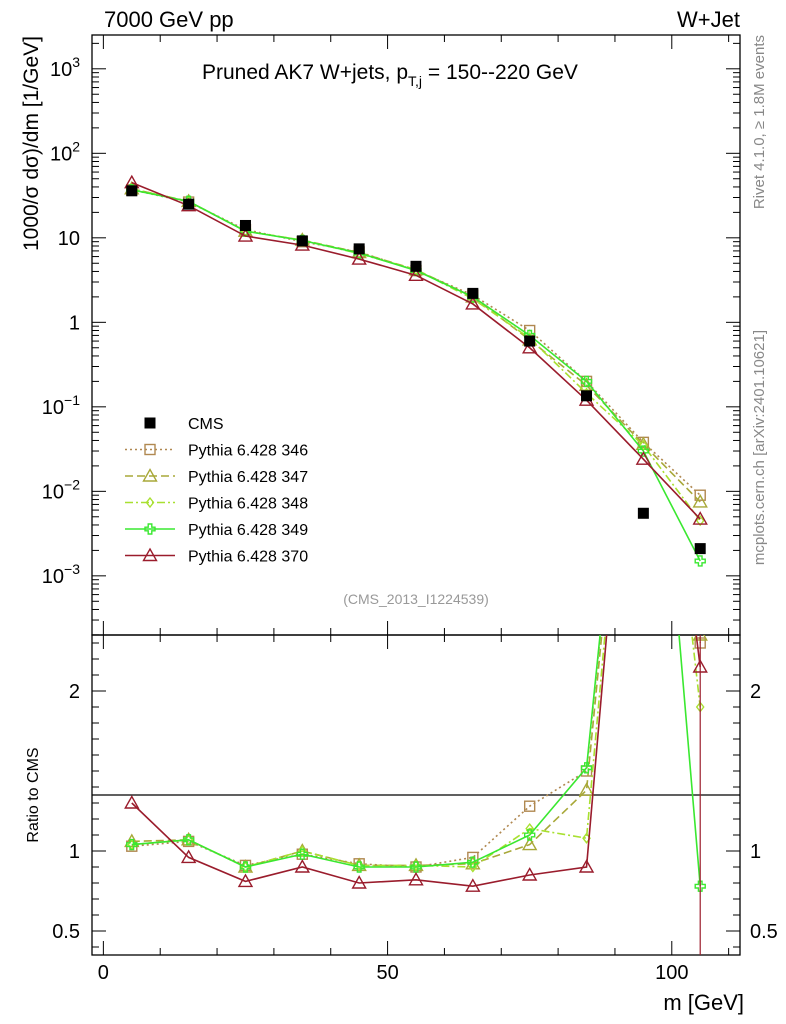 The width and height of the screenshot is (786, 1024). Describe the element at coordinates (74, 323) in the screenshot. I see `main-y-tick-label: 1` at that location.